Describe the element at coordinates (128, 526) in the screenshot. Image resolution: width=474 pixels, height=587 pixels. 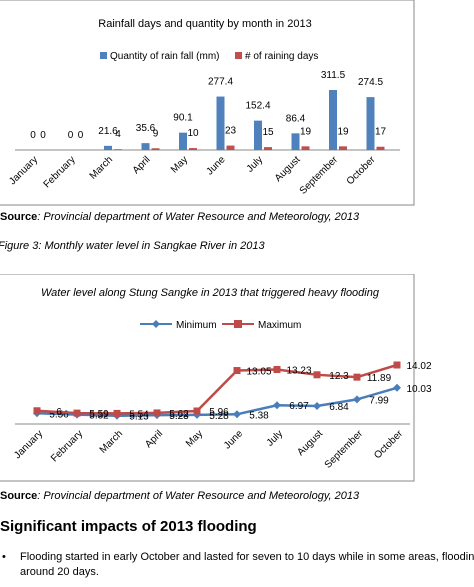
I see `section-heading: Significant impacts of 2013 flooding` at that location.